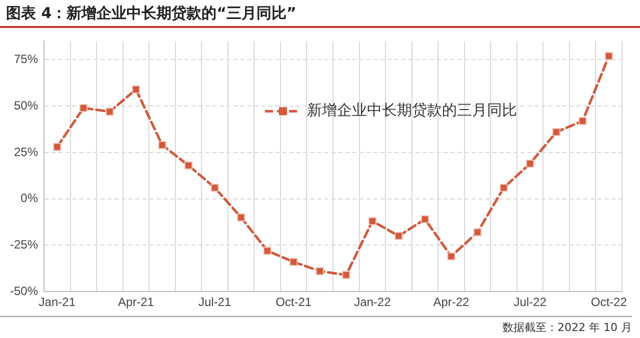 The width and height of the screenshot is (640, 338). I want to click on text: 数据截至：2022 年 10 月, so click(316, 325).